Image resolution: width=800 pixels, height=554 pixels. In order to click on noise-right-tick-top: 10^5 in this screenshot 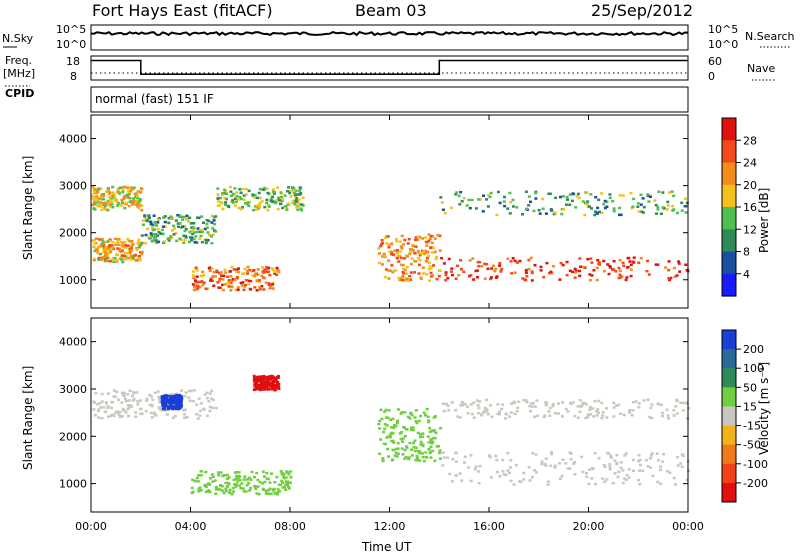, I will do `click(723, 29)`.